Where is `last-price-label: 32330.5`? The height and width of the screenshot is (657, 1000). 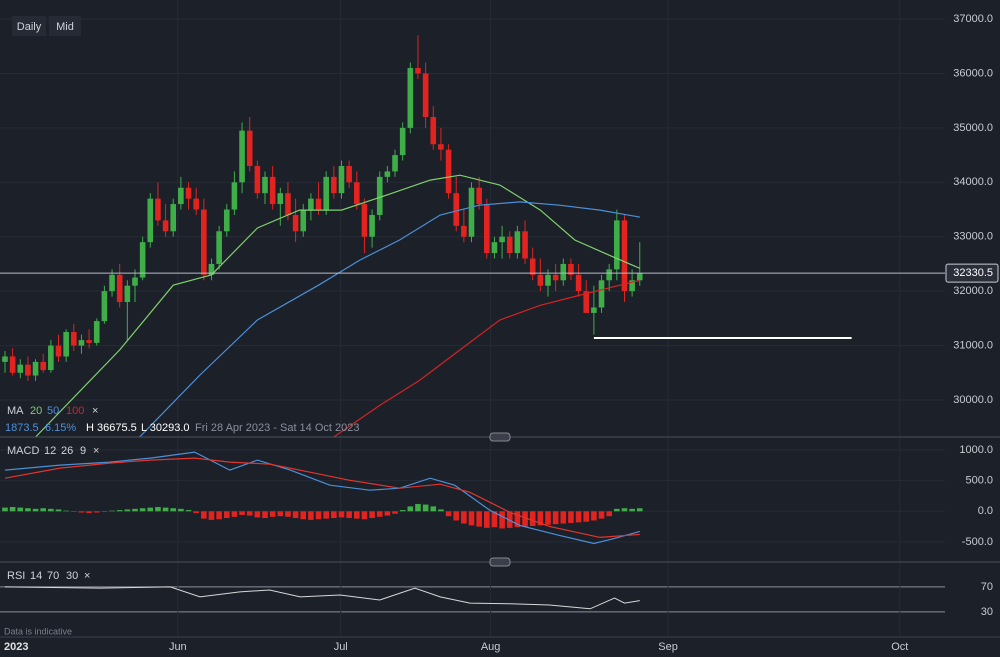
last-price-label: 32330.5 is located at coordinates (973, 273).